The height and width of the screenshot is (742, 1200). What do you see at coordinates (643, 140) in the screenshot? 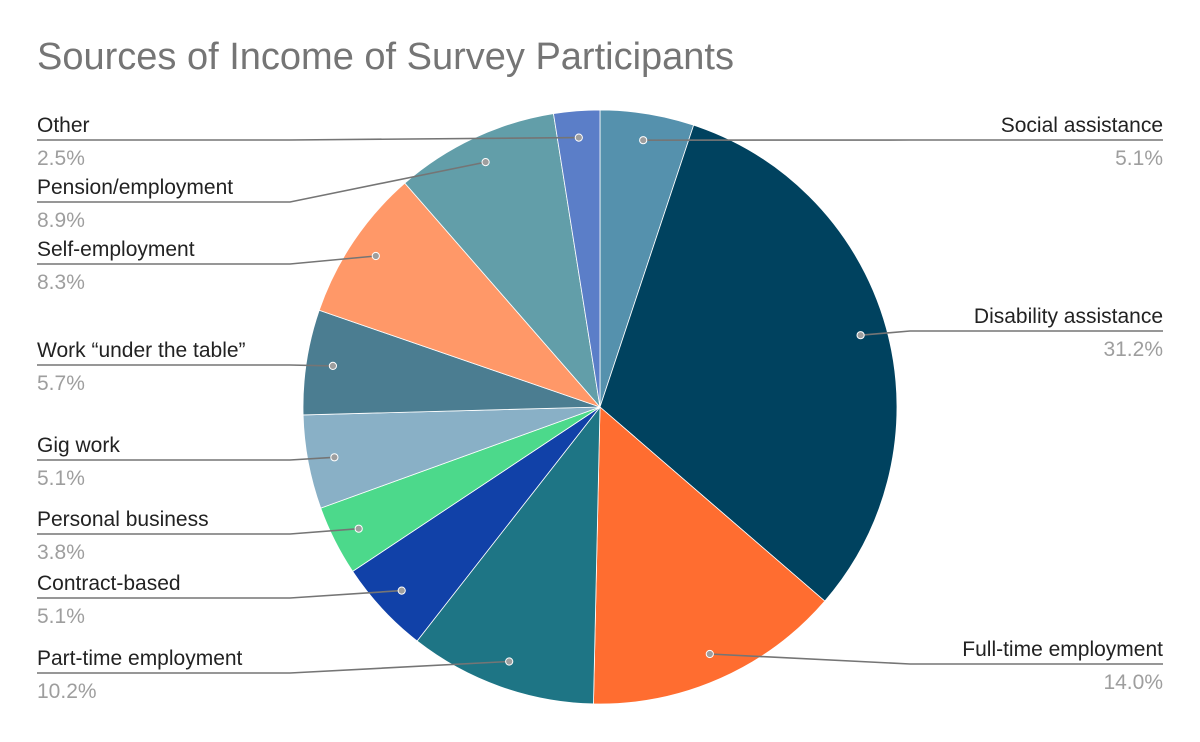
I see `leader-dot-social-assistance` at bounding box center [643, 140].